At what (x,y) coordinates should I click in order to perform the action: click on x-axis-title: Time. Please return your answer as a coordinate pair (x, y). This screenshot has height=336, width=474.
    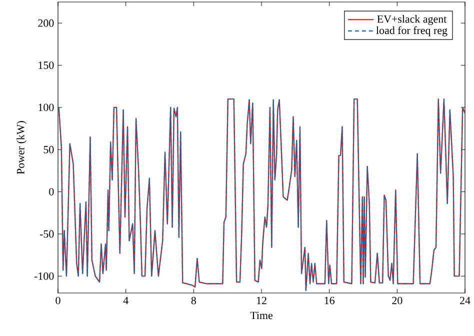
    Looking at the image, I should click on (261, 316).